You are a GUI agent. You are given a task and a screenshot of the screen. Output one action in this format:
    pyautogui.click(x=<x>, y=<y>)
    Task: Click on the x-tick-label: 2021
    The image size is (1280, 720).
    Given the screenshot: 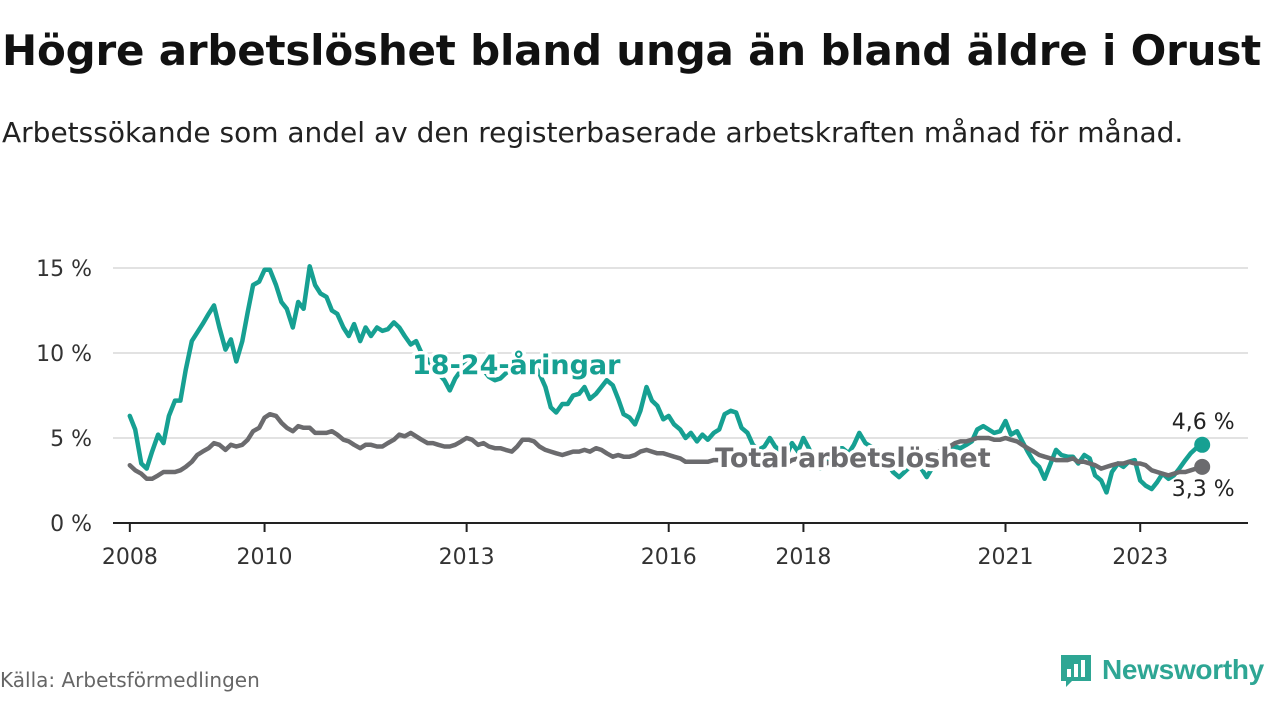 What is the action you would take?
    pyautogui.click(x=1006, y=557)
    